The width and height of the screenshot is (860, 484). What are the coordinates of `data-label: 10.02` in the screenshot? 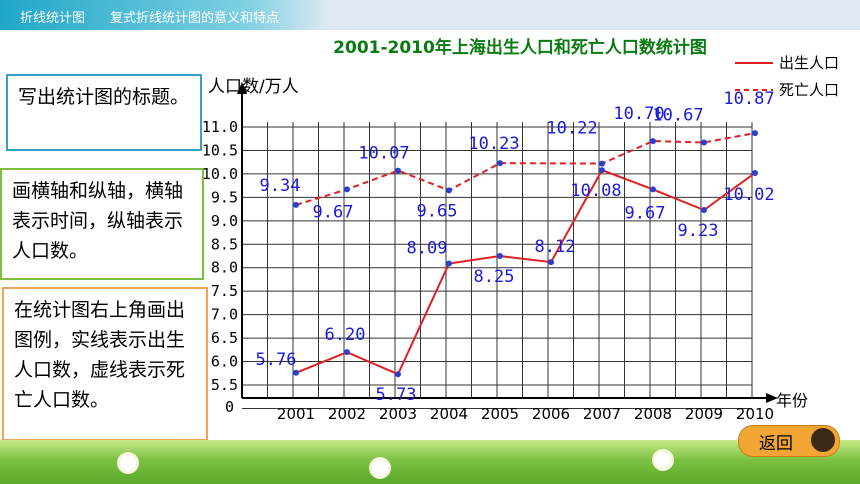 It's located at (748, 195).